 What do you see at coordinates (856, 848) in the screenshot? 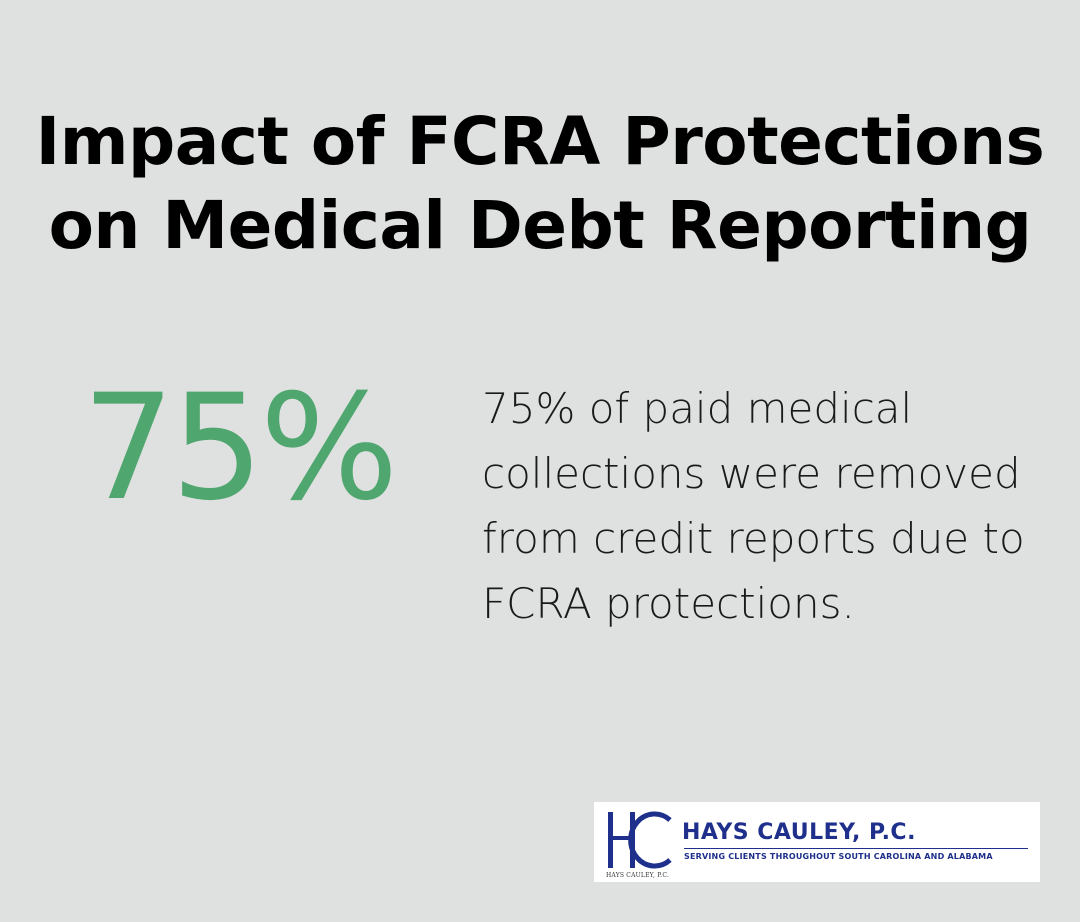
I see `logo-divider` at bounding box center [856, 848].